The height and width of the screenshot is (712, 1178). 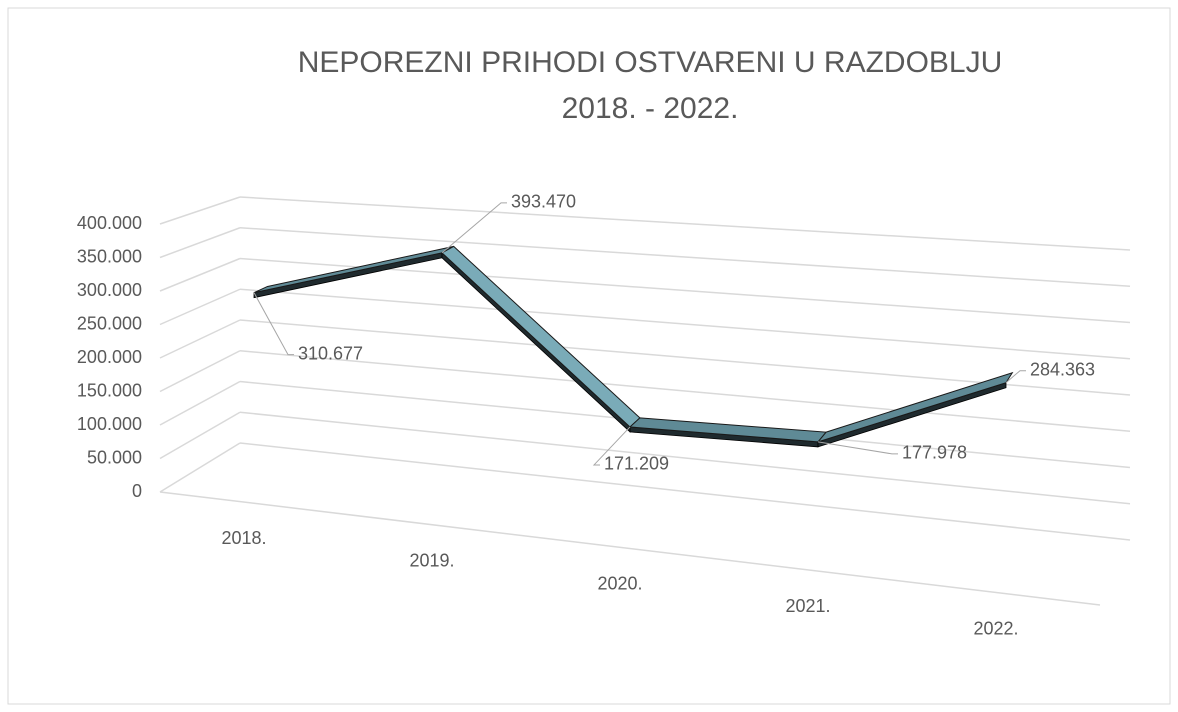 I want to click on data-label: 284.363, so click(x=1062, y=369).